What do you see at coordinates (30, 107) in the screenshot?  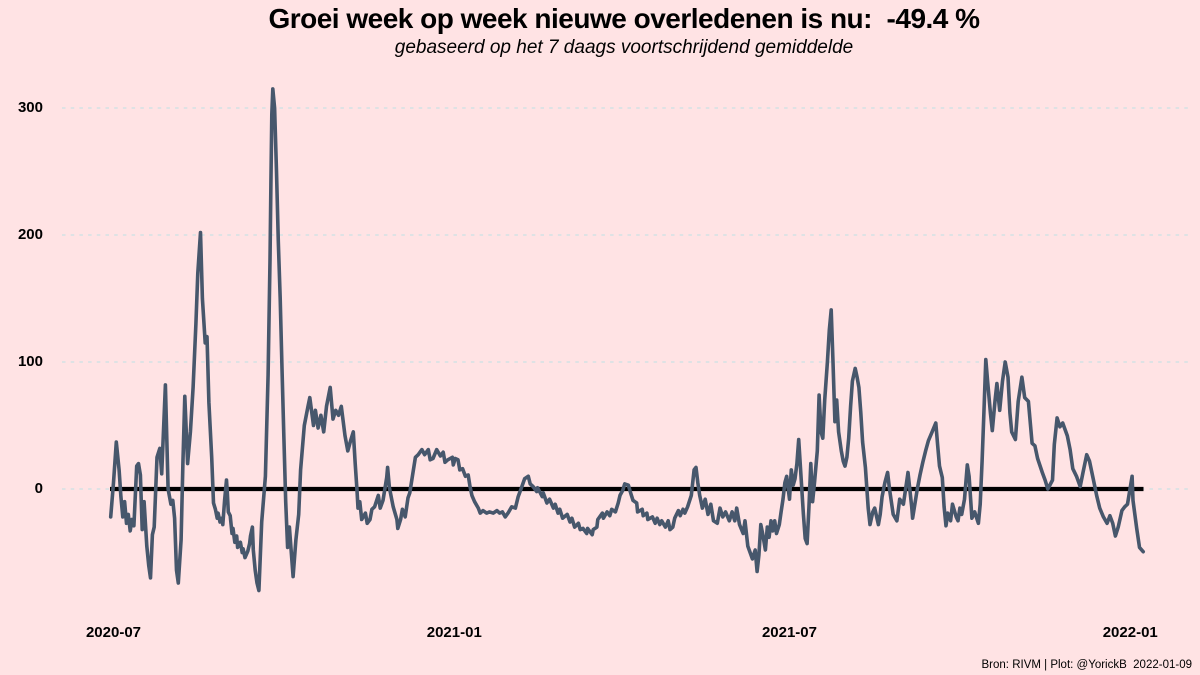 I see `y-tick-label: 300` at bounding box center [30, 107].